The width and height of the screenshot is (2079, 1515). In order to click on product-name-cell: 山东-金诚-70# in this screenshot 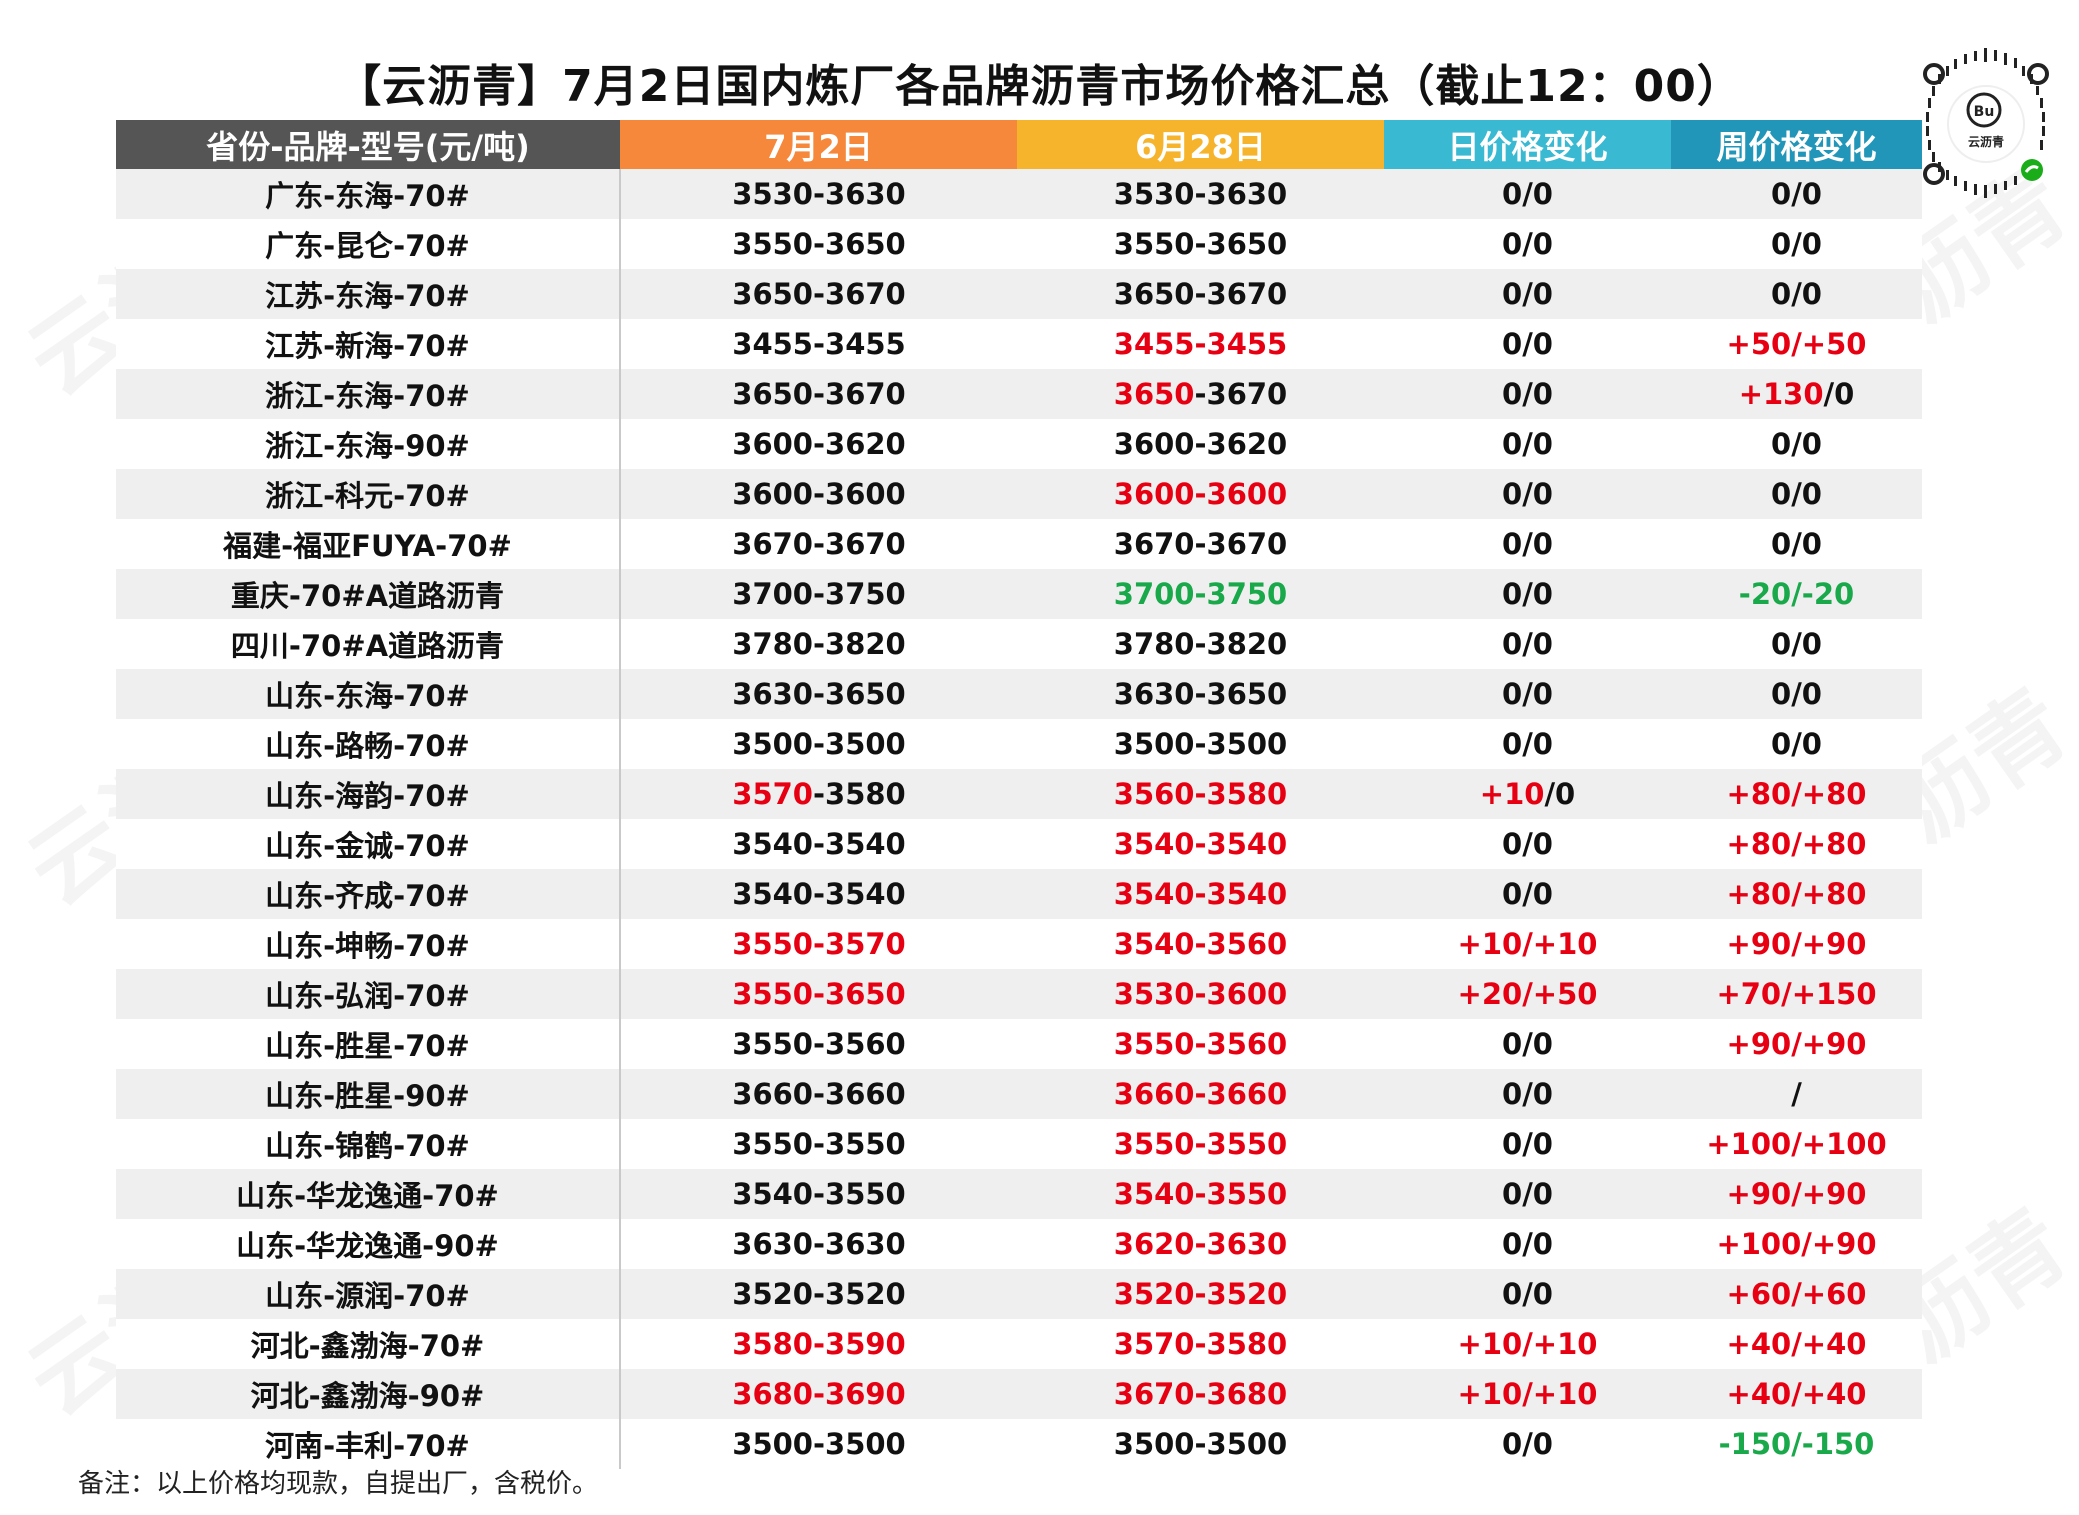, I will do `click(368, 844)`.